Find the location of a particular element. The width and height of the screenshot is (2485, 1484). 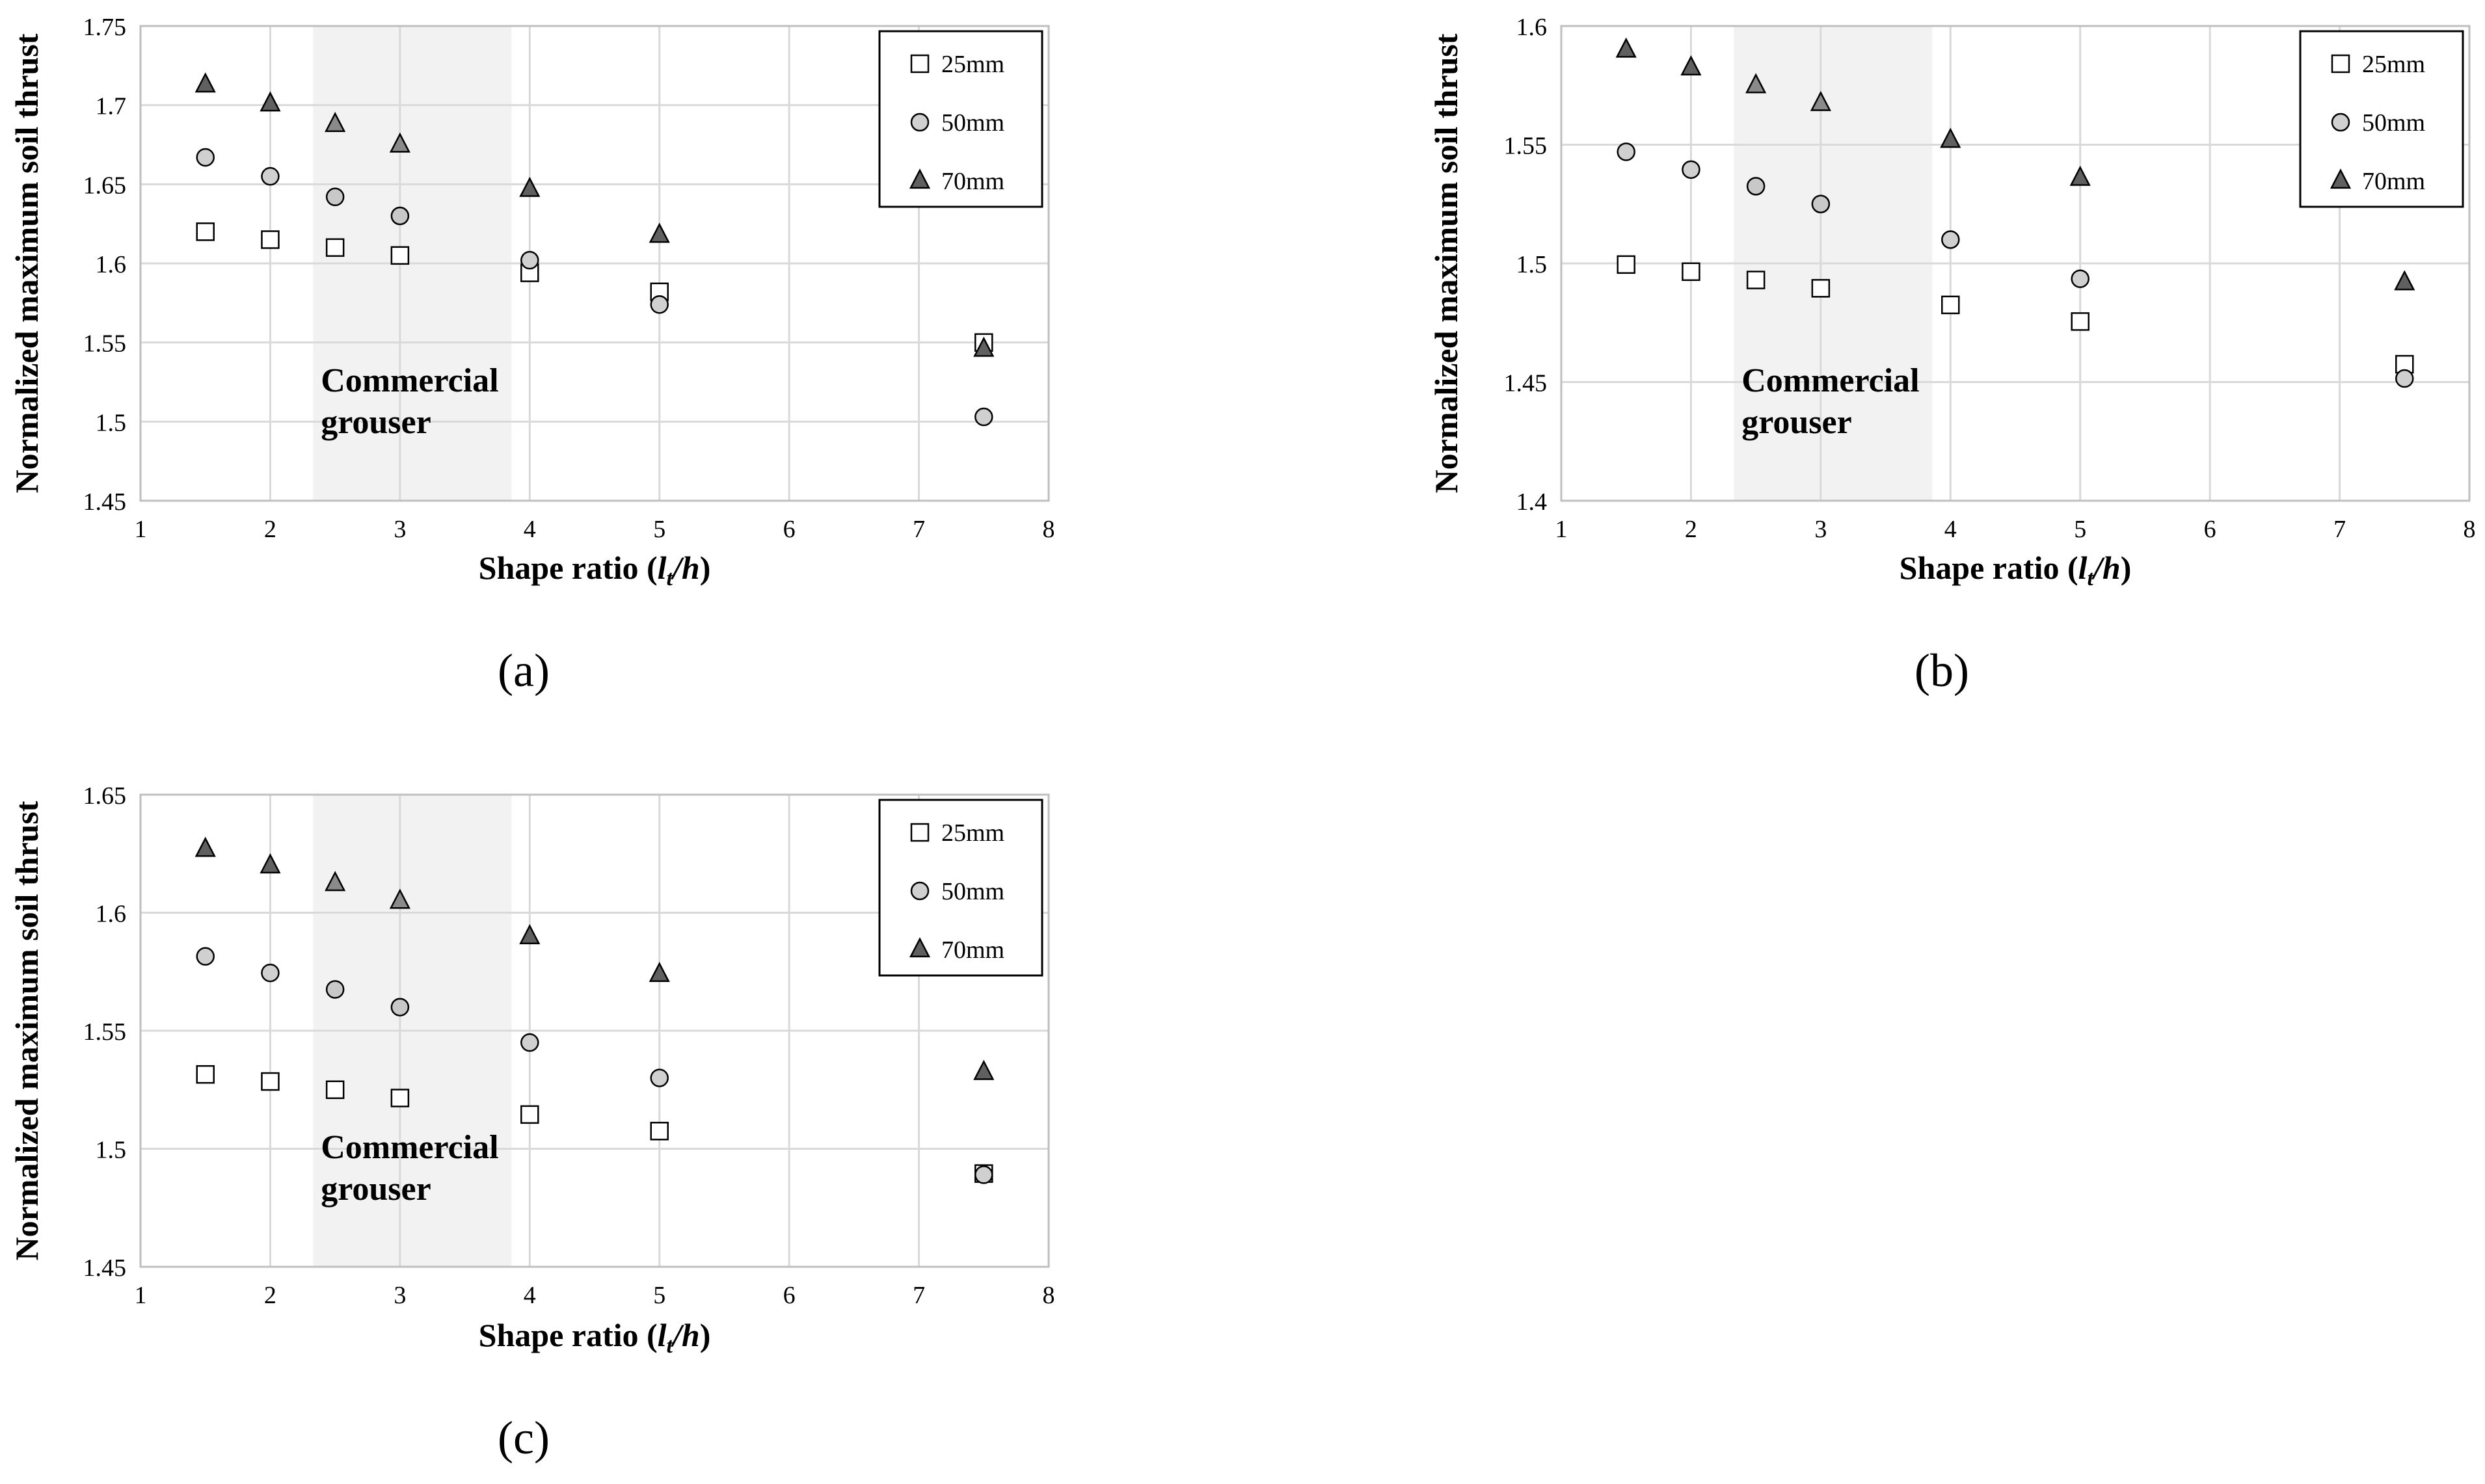

annotation-grouser: grouser is located at coordinates (376, 422).